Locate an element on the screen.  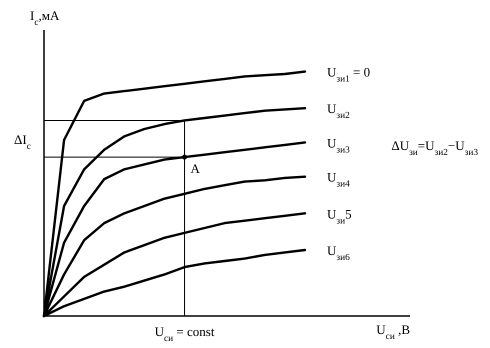
y-axis-title: I$_{c}$,мА is located at coordinates (45, 18).